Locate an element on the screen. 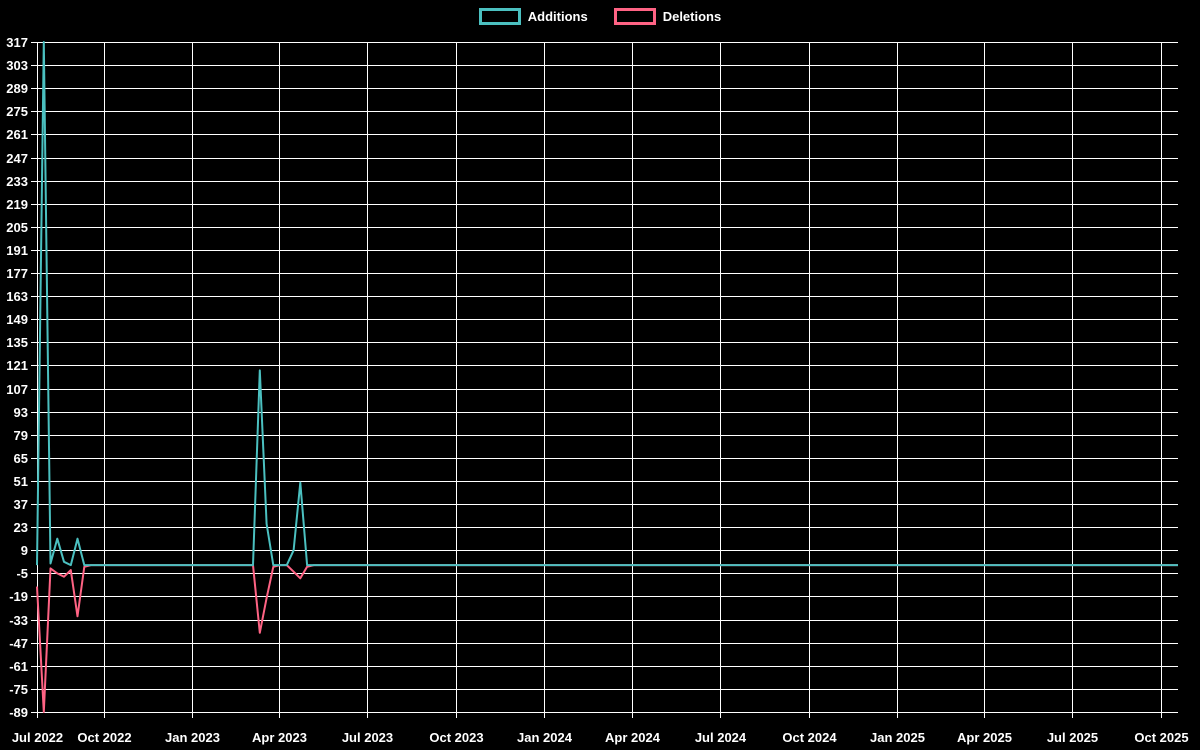 The image size is (1200, 750). y-tick-label: 37 is located at coordinates (21, 504).